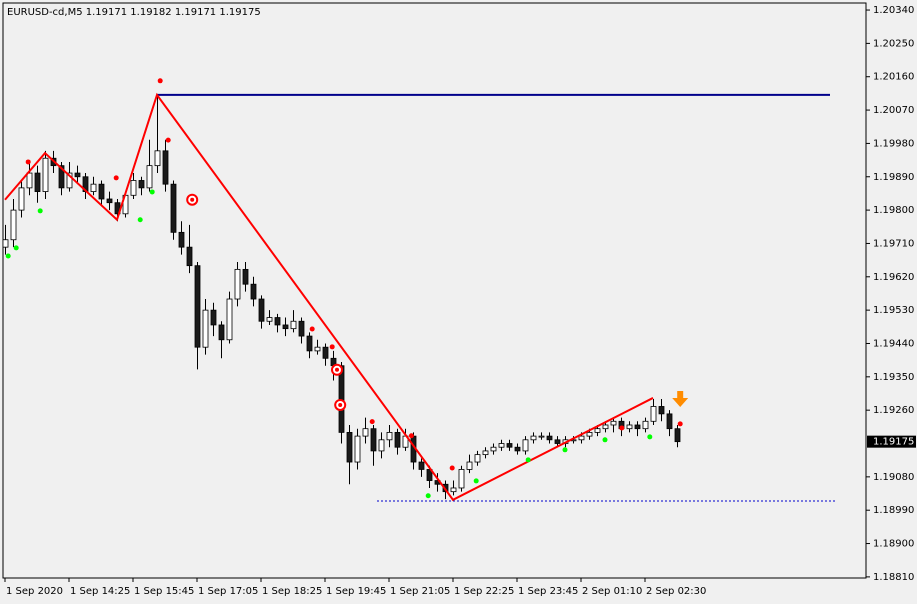  I want to click on x-tick-label: 1 Sep 15:45, so click(164, 591).